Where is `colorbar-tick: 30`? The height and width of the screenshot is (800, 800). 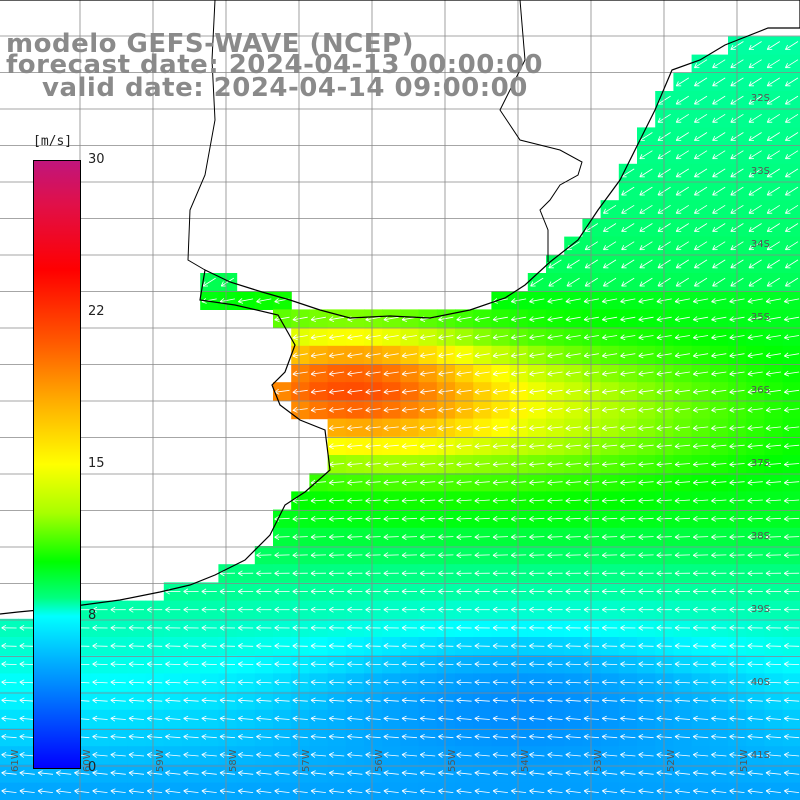 colorbar-tick: 30 is located at coordinates (96, 159).